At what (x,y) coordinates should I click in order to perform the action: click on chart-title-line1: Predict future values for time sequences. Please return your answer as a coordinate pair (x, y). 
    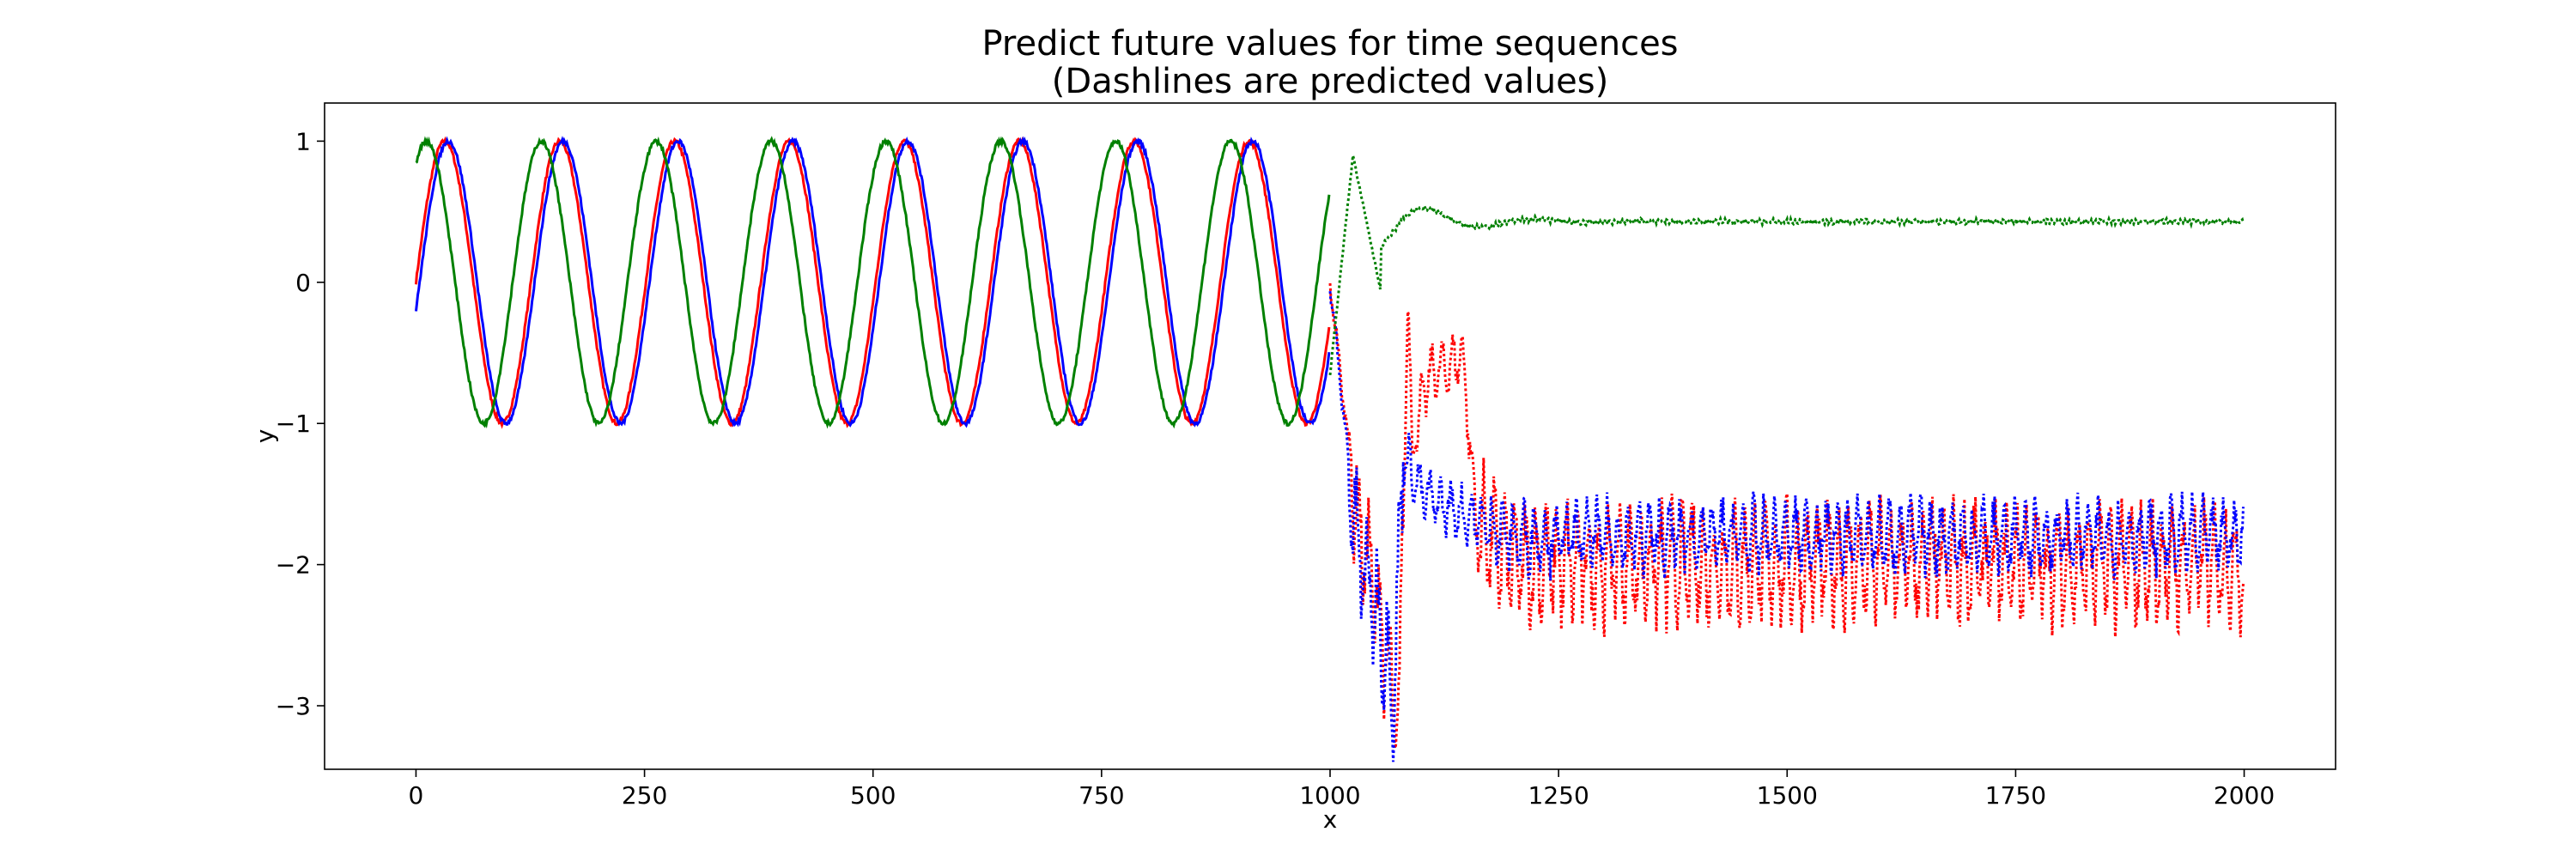
    Looking at the image, I should click on (1330, 44).